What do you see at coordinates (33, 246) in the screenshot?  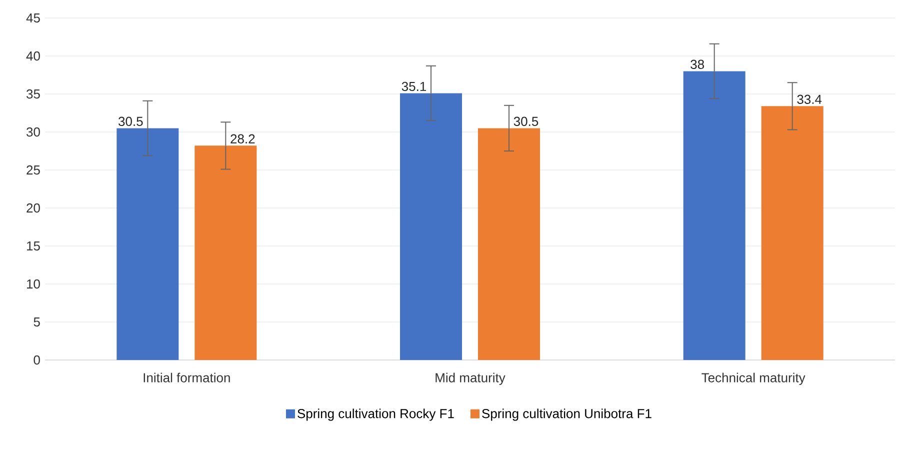 I see `y-tick-label: 15` at bounding box center [33, 246].